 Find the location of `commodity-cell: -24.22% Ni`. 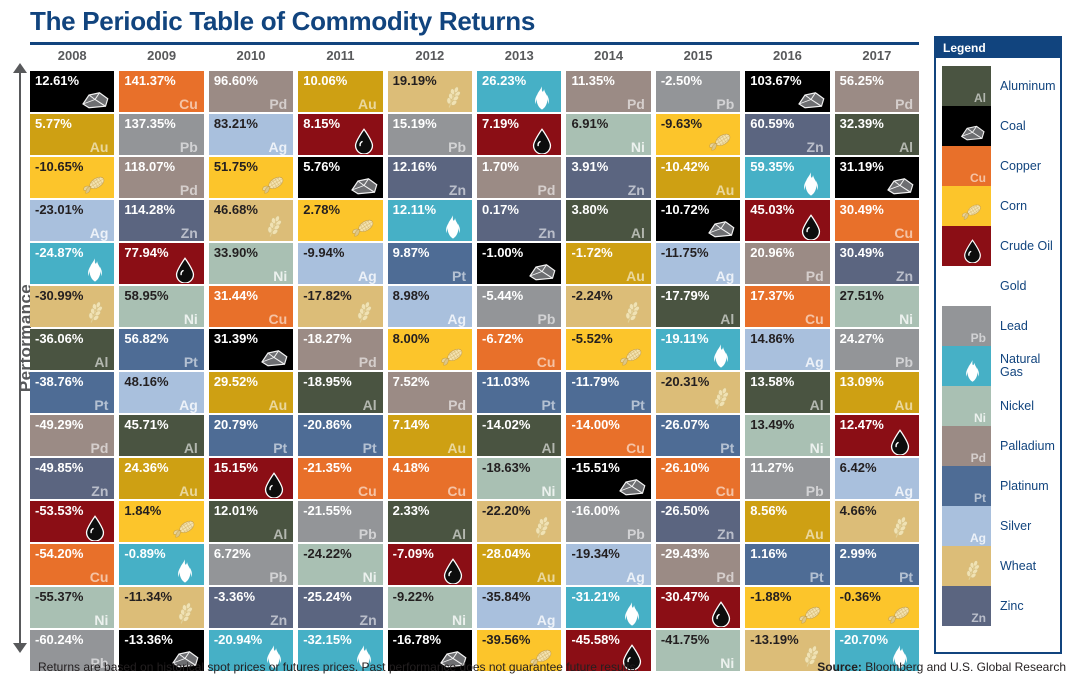

commodity-cell: -24.22% Ni is located at coordinates (340, 564).